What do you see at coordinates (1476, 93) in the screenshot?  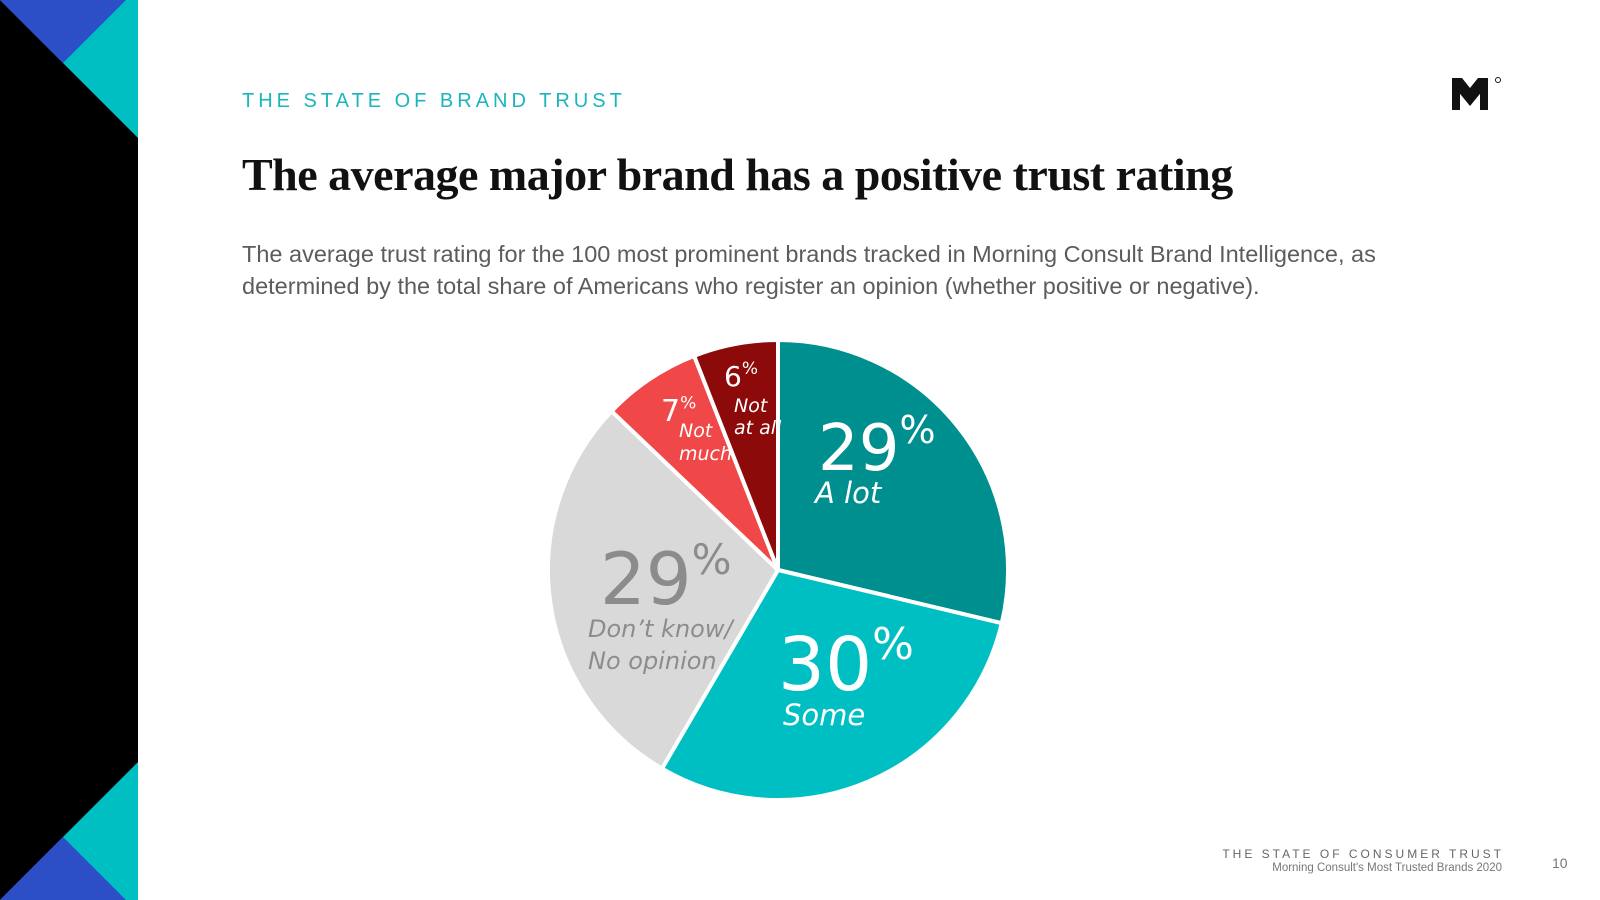 I see `morning-consult-logo` at bounding box center [1476, 93].